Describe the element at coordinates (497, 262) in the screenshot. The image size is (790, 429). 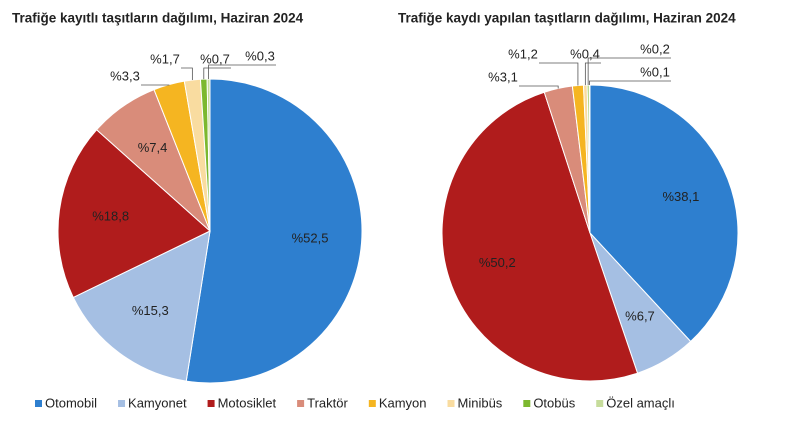
I see `data-label: %50,2` at that location.